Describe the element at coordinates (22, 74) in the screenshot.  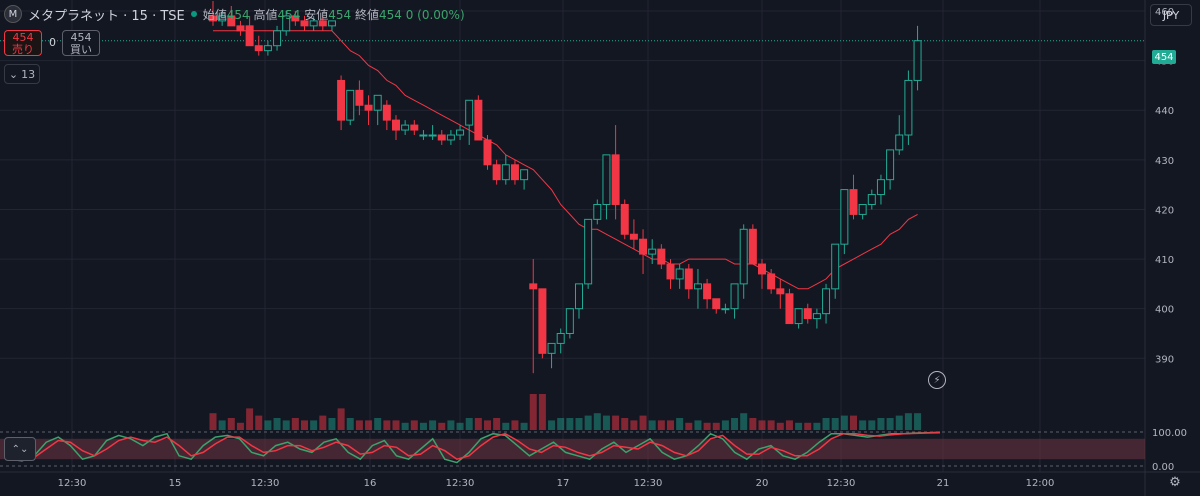
I see `indicators-toggle: ⌄ 13` at that location.